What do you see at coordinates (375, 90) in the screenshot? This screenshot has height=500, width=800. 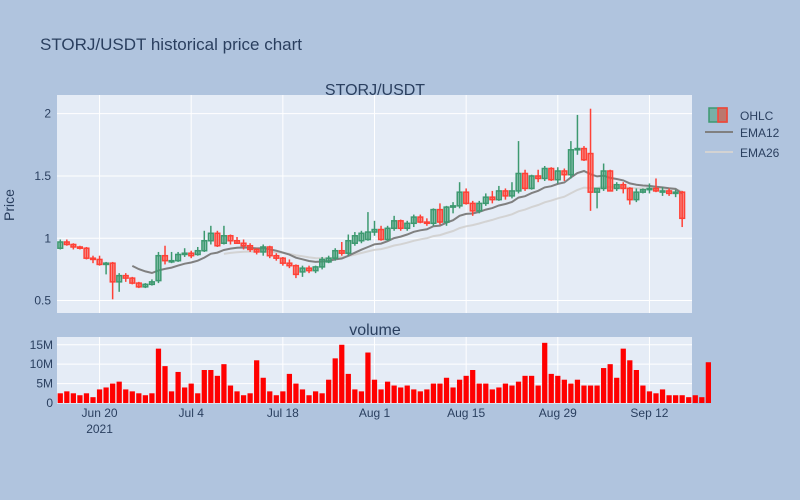 I see `price-subplot-title: STORJ/USDT` at bounding box center [375, 90].